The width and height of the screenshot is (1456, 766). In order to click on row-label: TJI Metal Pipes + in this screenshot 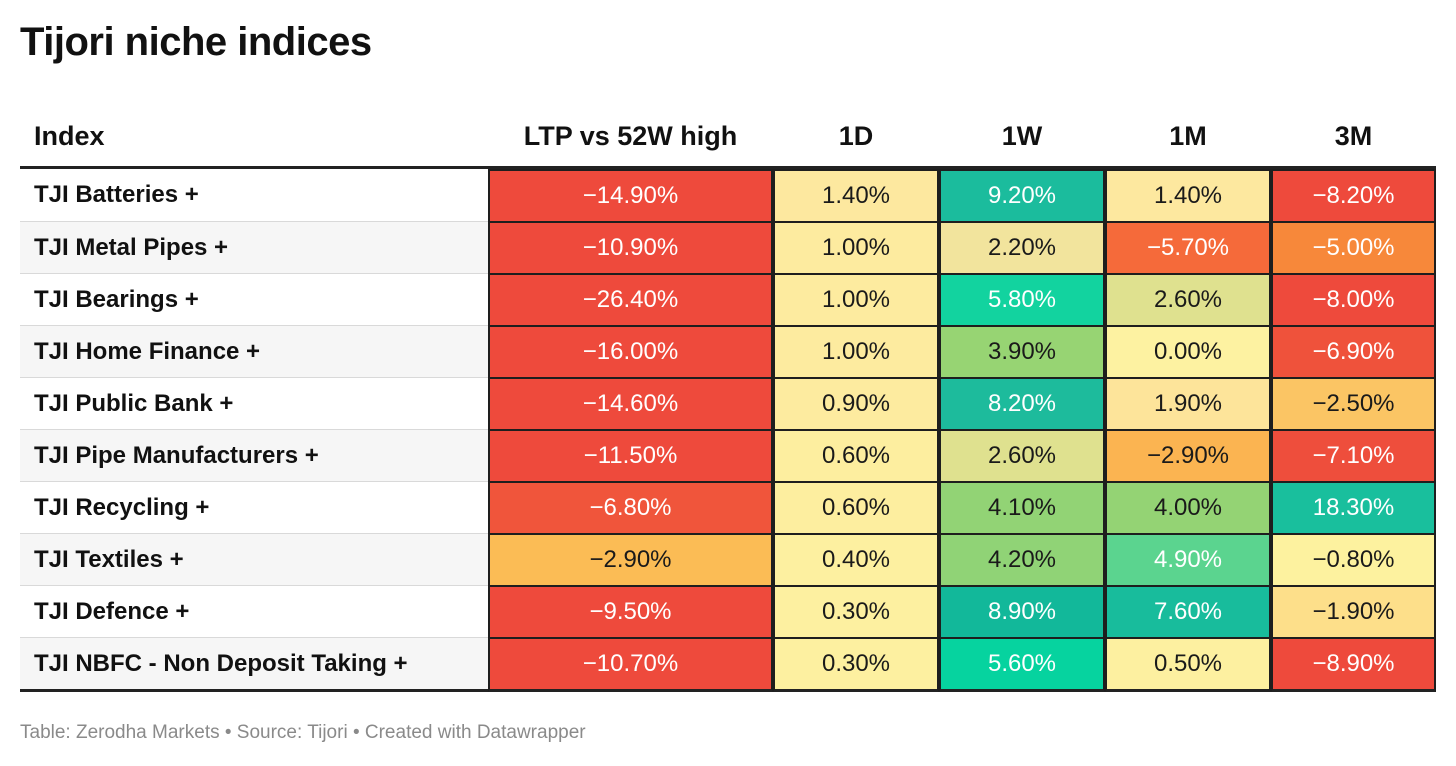, I will do `click(254, 248)`.